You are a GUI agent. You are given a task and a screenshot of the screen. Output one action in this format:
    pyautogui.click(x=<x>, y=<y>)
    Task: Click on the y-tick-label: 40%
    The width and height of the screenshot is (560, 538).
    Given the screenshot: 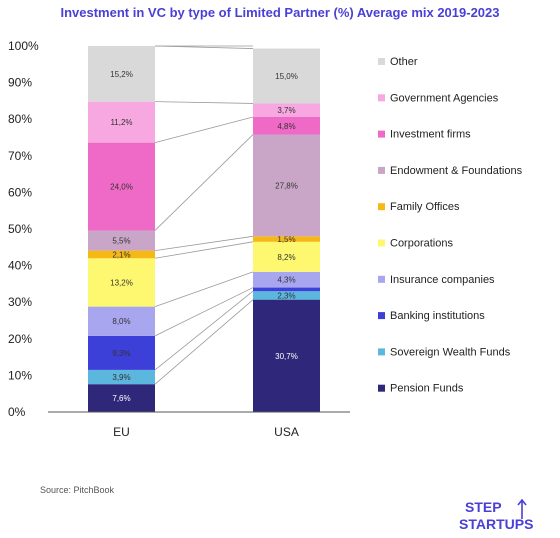 What is the action you would take?
    pyautogui.click(x=20, y=266)
    